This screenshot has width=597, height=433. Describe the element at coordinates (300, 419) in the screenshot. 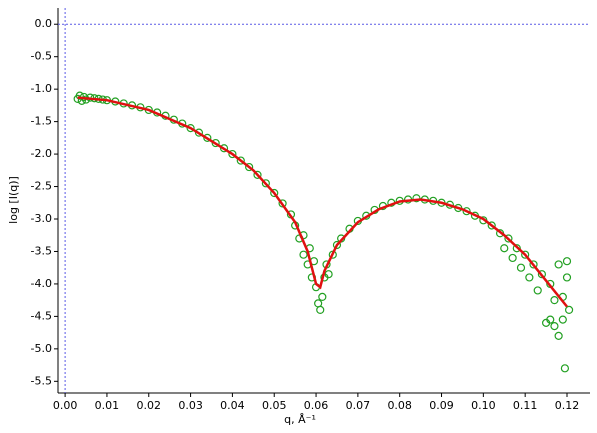

I see `x-axis-label: q, Å⁻¹` at that location.